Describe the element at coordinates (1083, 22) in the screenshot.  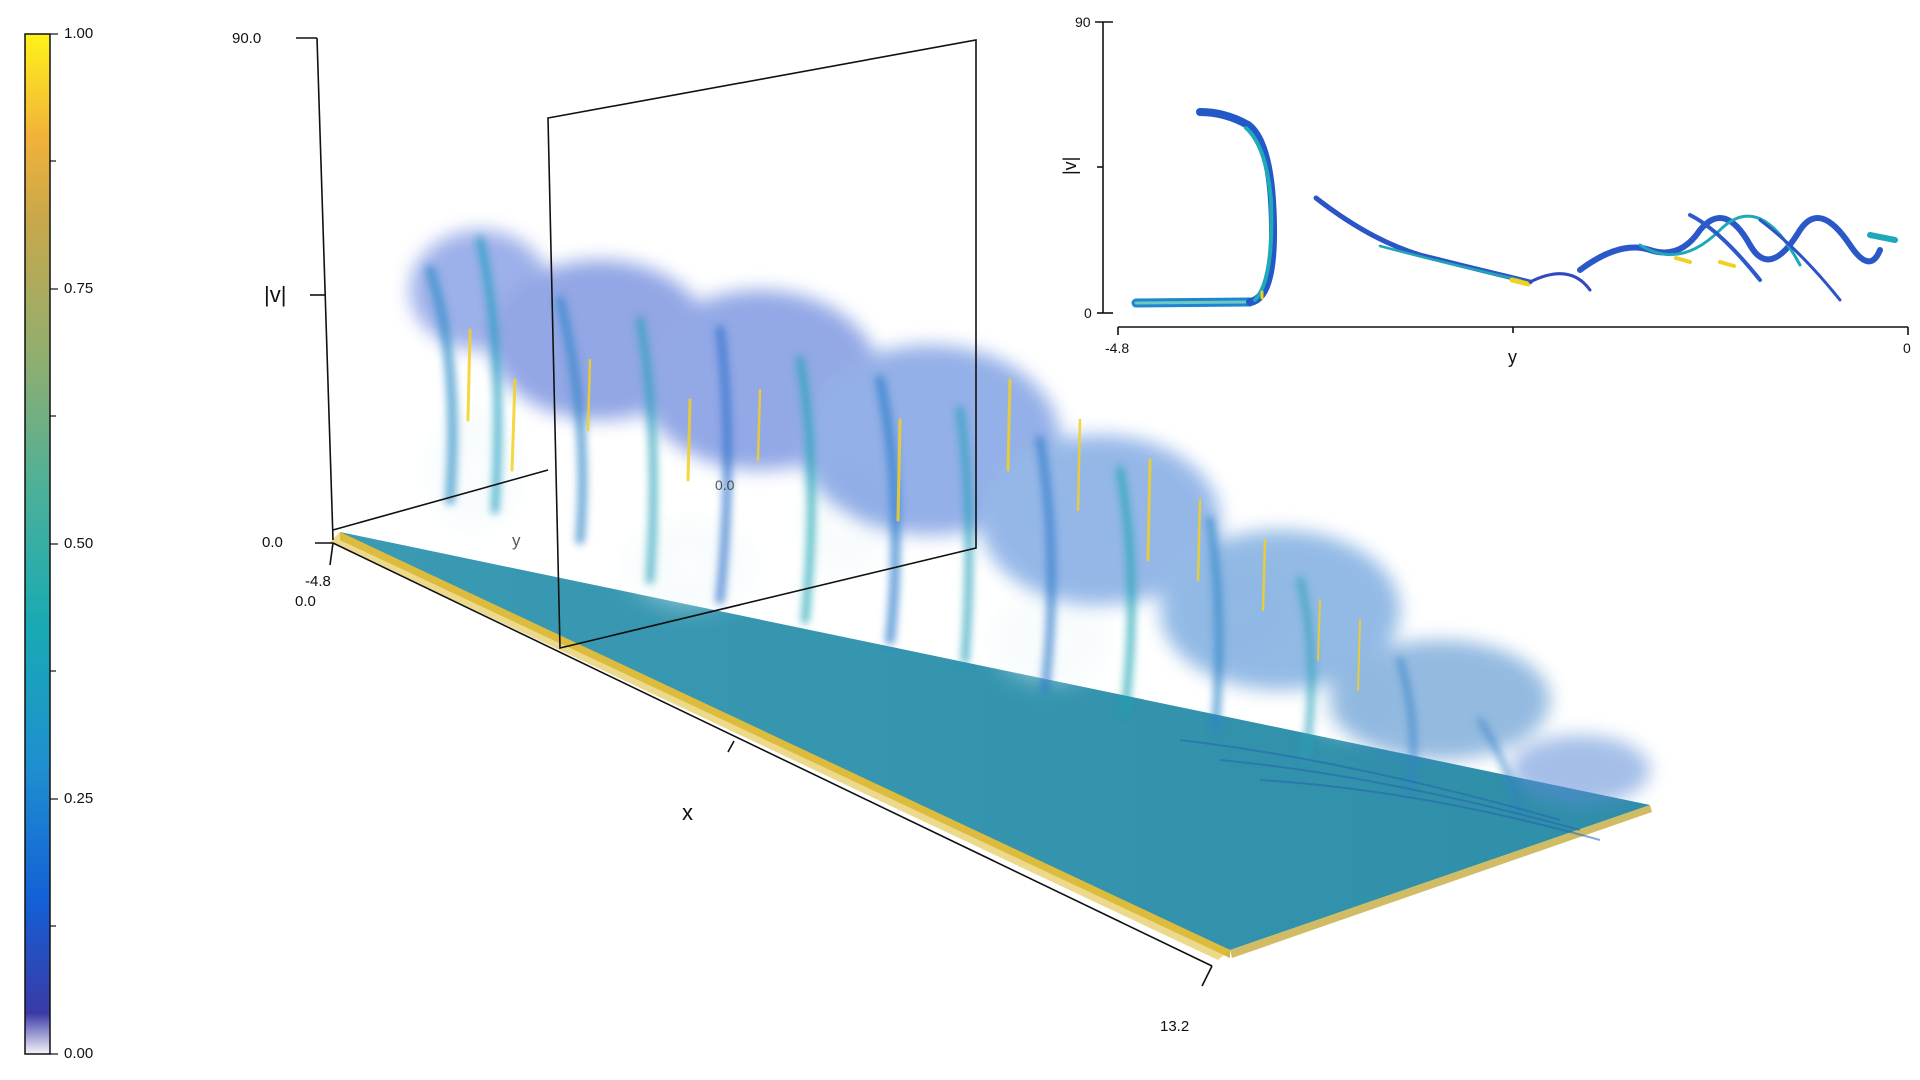
I see `inset-y-tick-max: 90` at that location.